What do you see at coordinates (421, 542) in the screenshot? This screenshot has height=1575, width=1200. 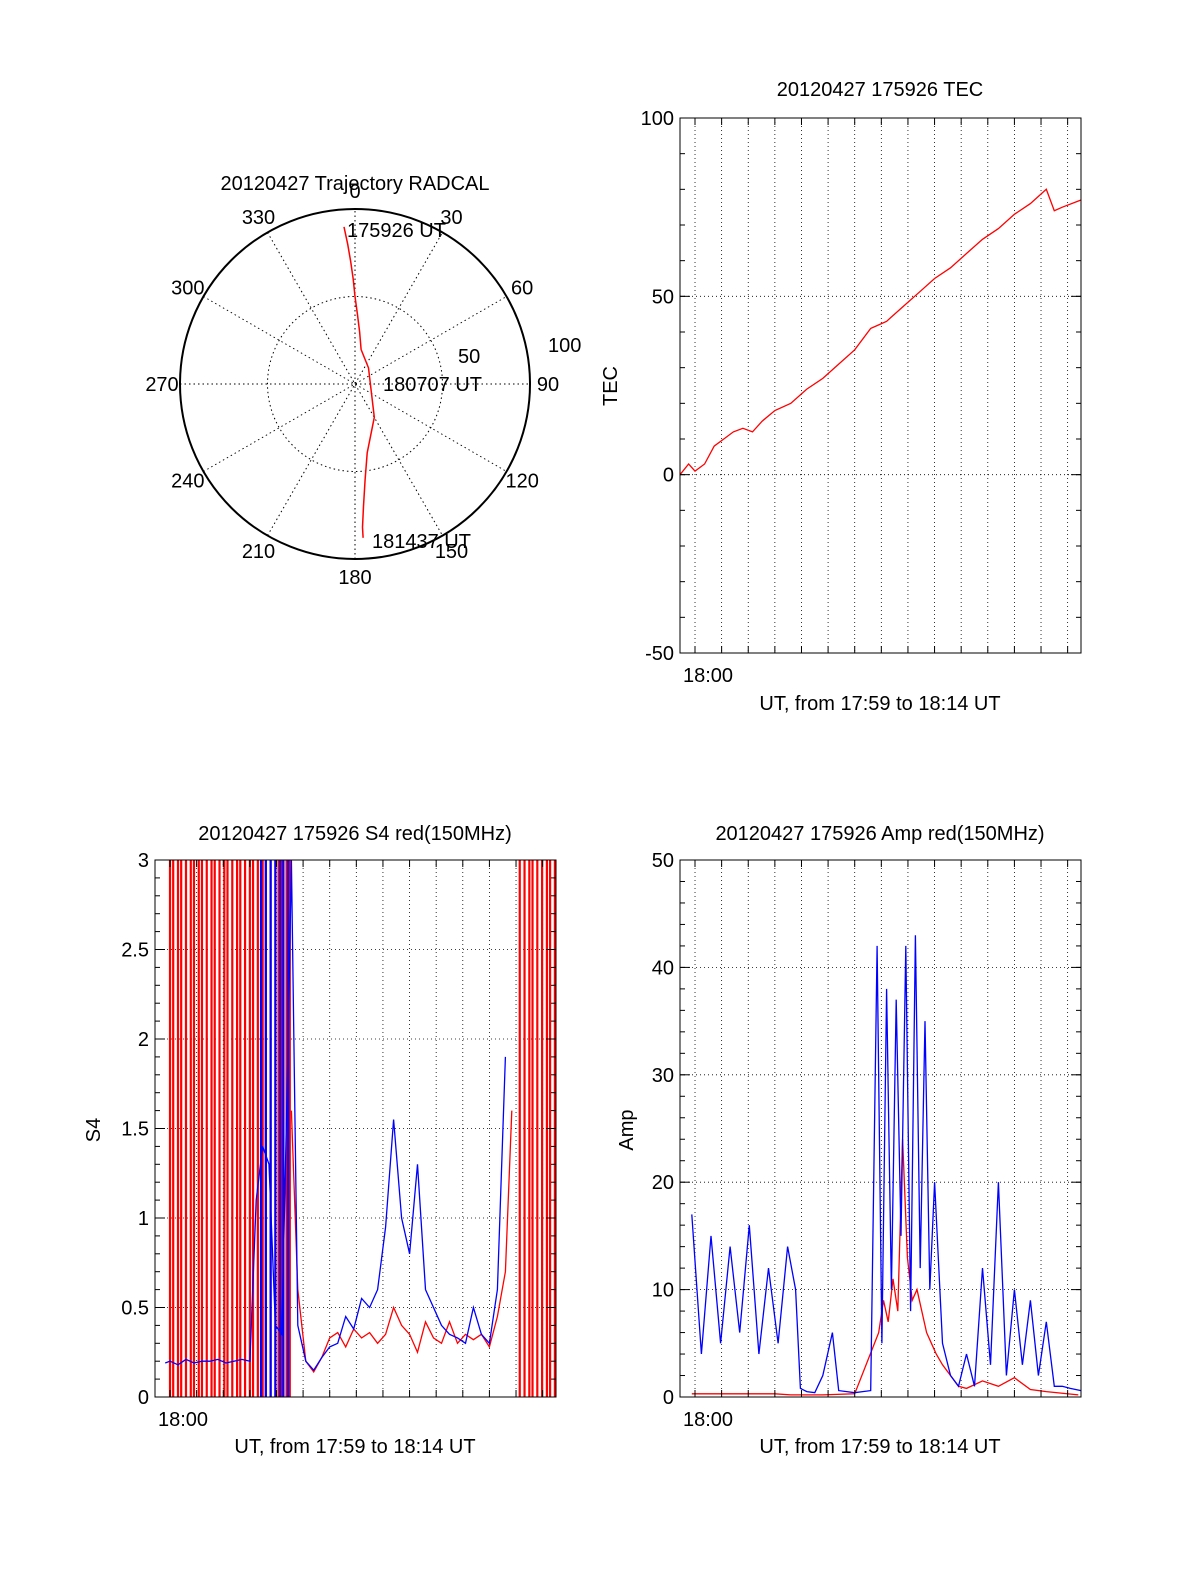 I see `annotation-end-time: 181437 UT` at bounding box center [421, 542].